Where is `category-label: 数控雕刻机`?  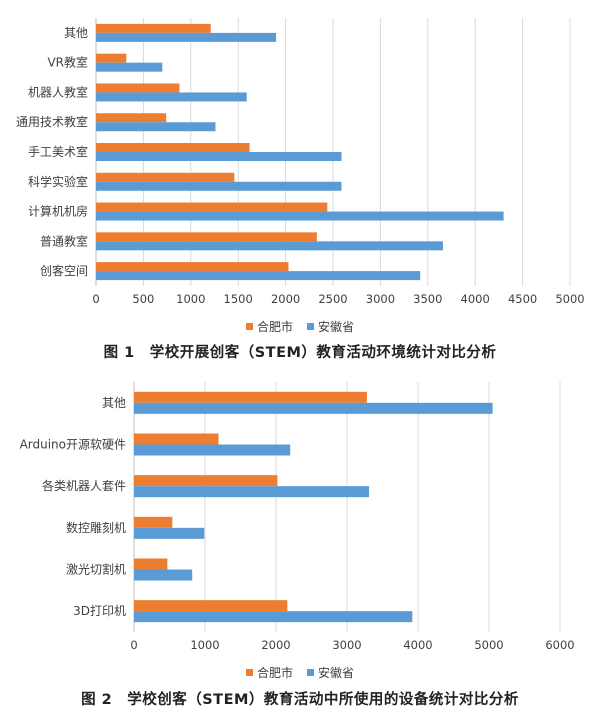
category-label: 数控雕刻机 is located at coordinates (96, 527).